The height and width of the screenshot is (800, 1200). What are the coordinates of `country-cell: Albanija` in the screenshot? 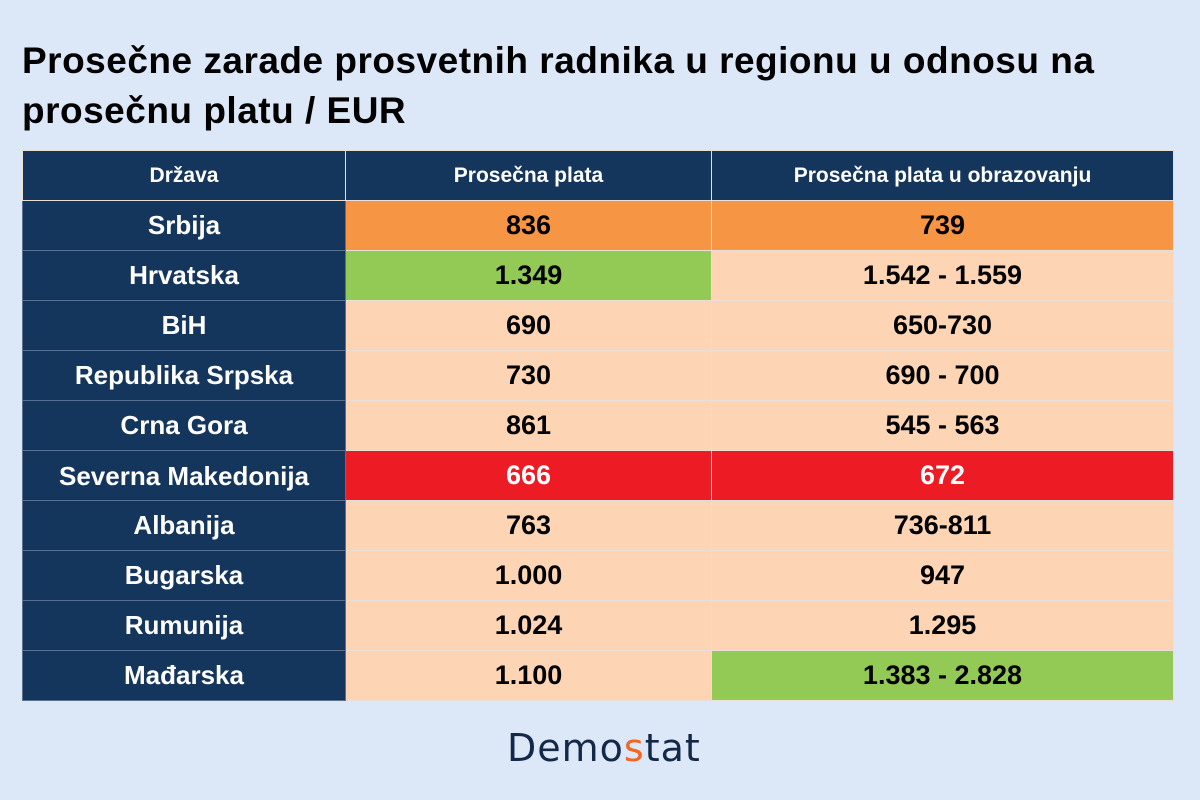 It's located at (184, 525).